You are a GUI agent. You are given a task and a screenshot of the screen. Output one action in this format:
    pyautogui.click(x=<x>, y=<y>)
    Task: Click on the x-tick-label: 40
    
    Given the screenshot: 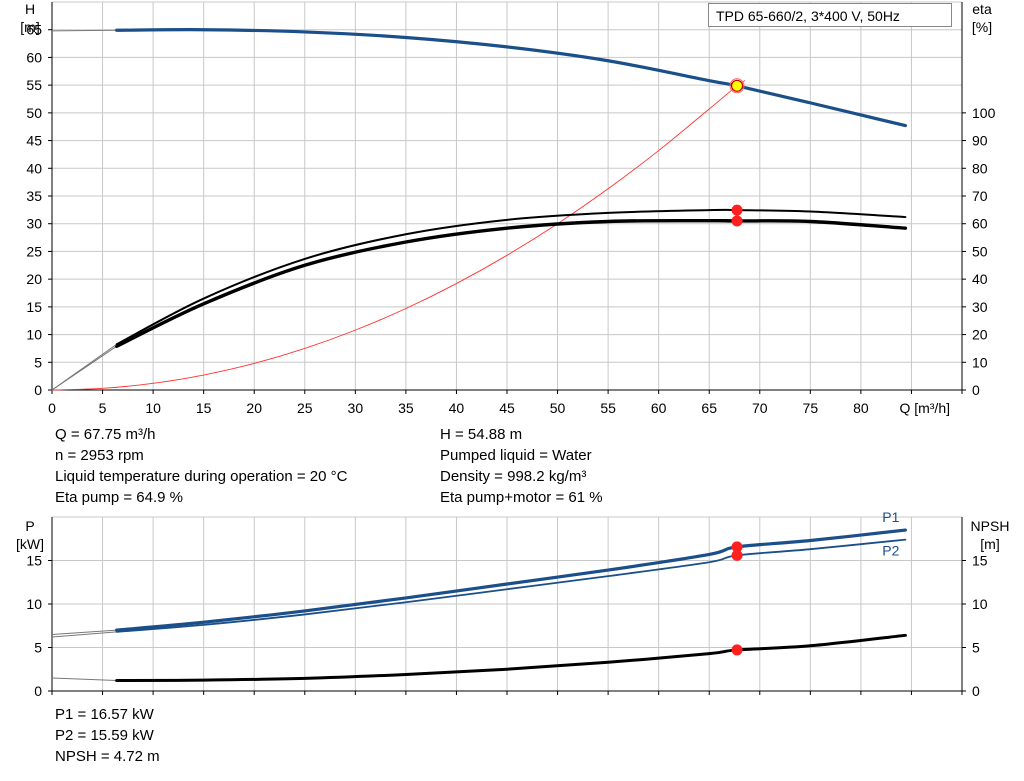 What is the action you would take?
    pyautogui.click(x=457, y=408)
    